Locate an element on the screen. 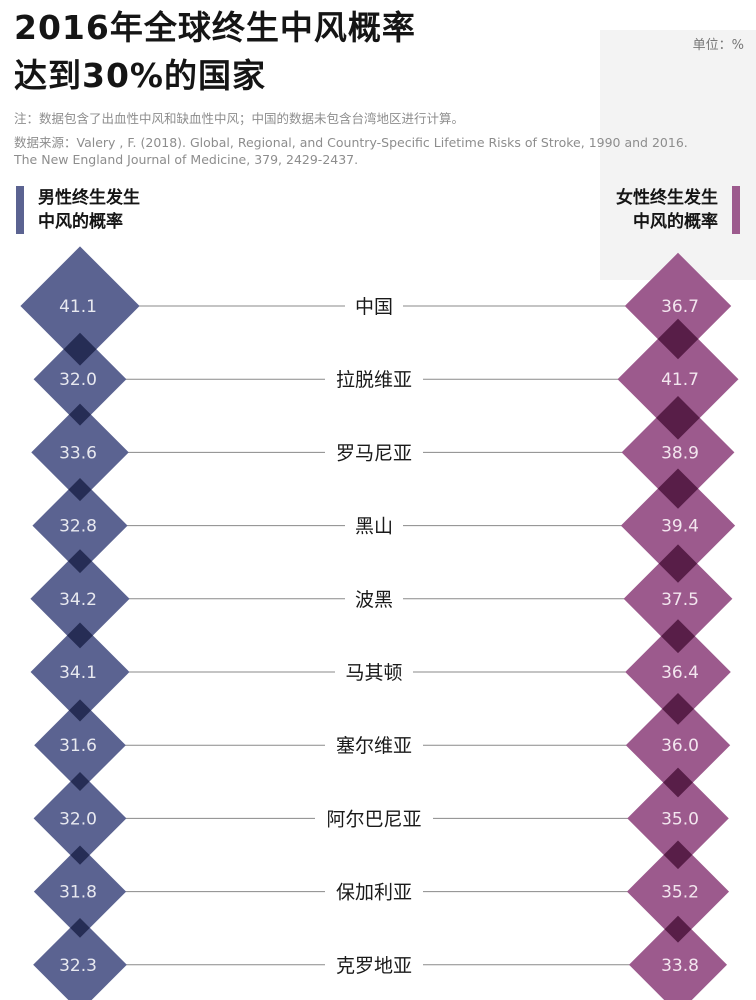 Image resolution: width=756 pixels, height=1000 pixels. male-value-label: 31.8 is located at coordinates (78, 893).